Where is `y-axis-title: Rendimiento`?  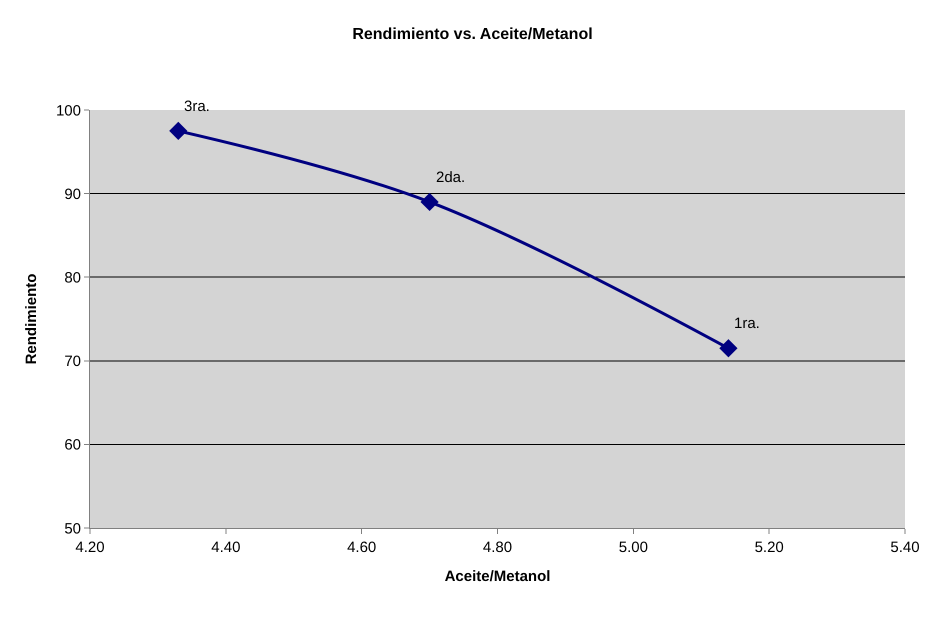 y-axis-title: Rendimiento is located at coordinates (31, 319).